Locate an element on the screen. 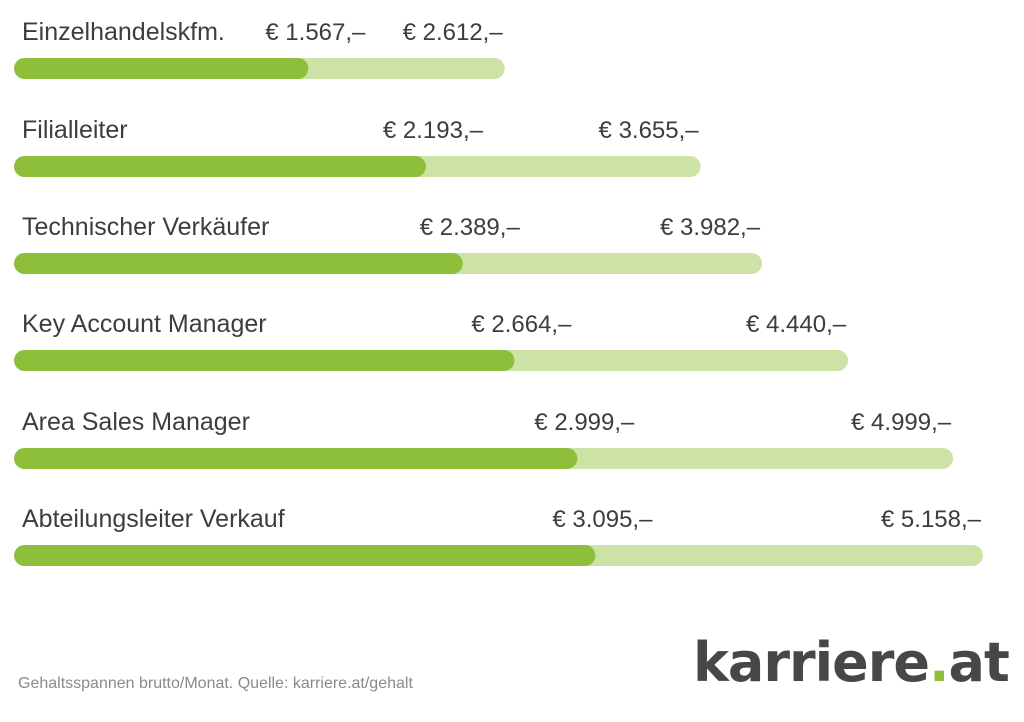  salary-row: Einzelhandelskfm. € 1.567,– € 2.612,– is located at coordinates (259, 48).